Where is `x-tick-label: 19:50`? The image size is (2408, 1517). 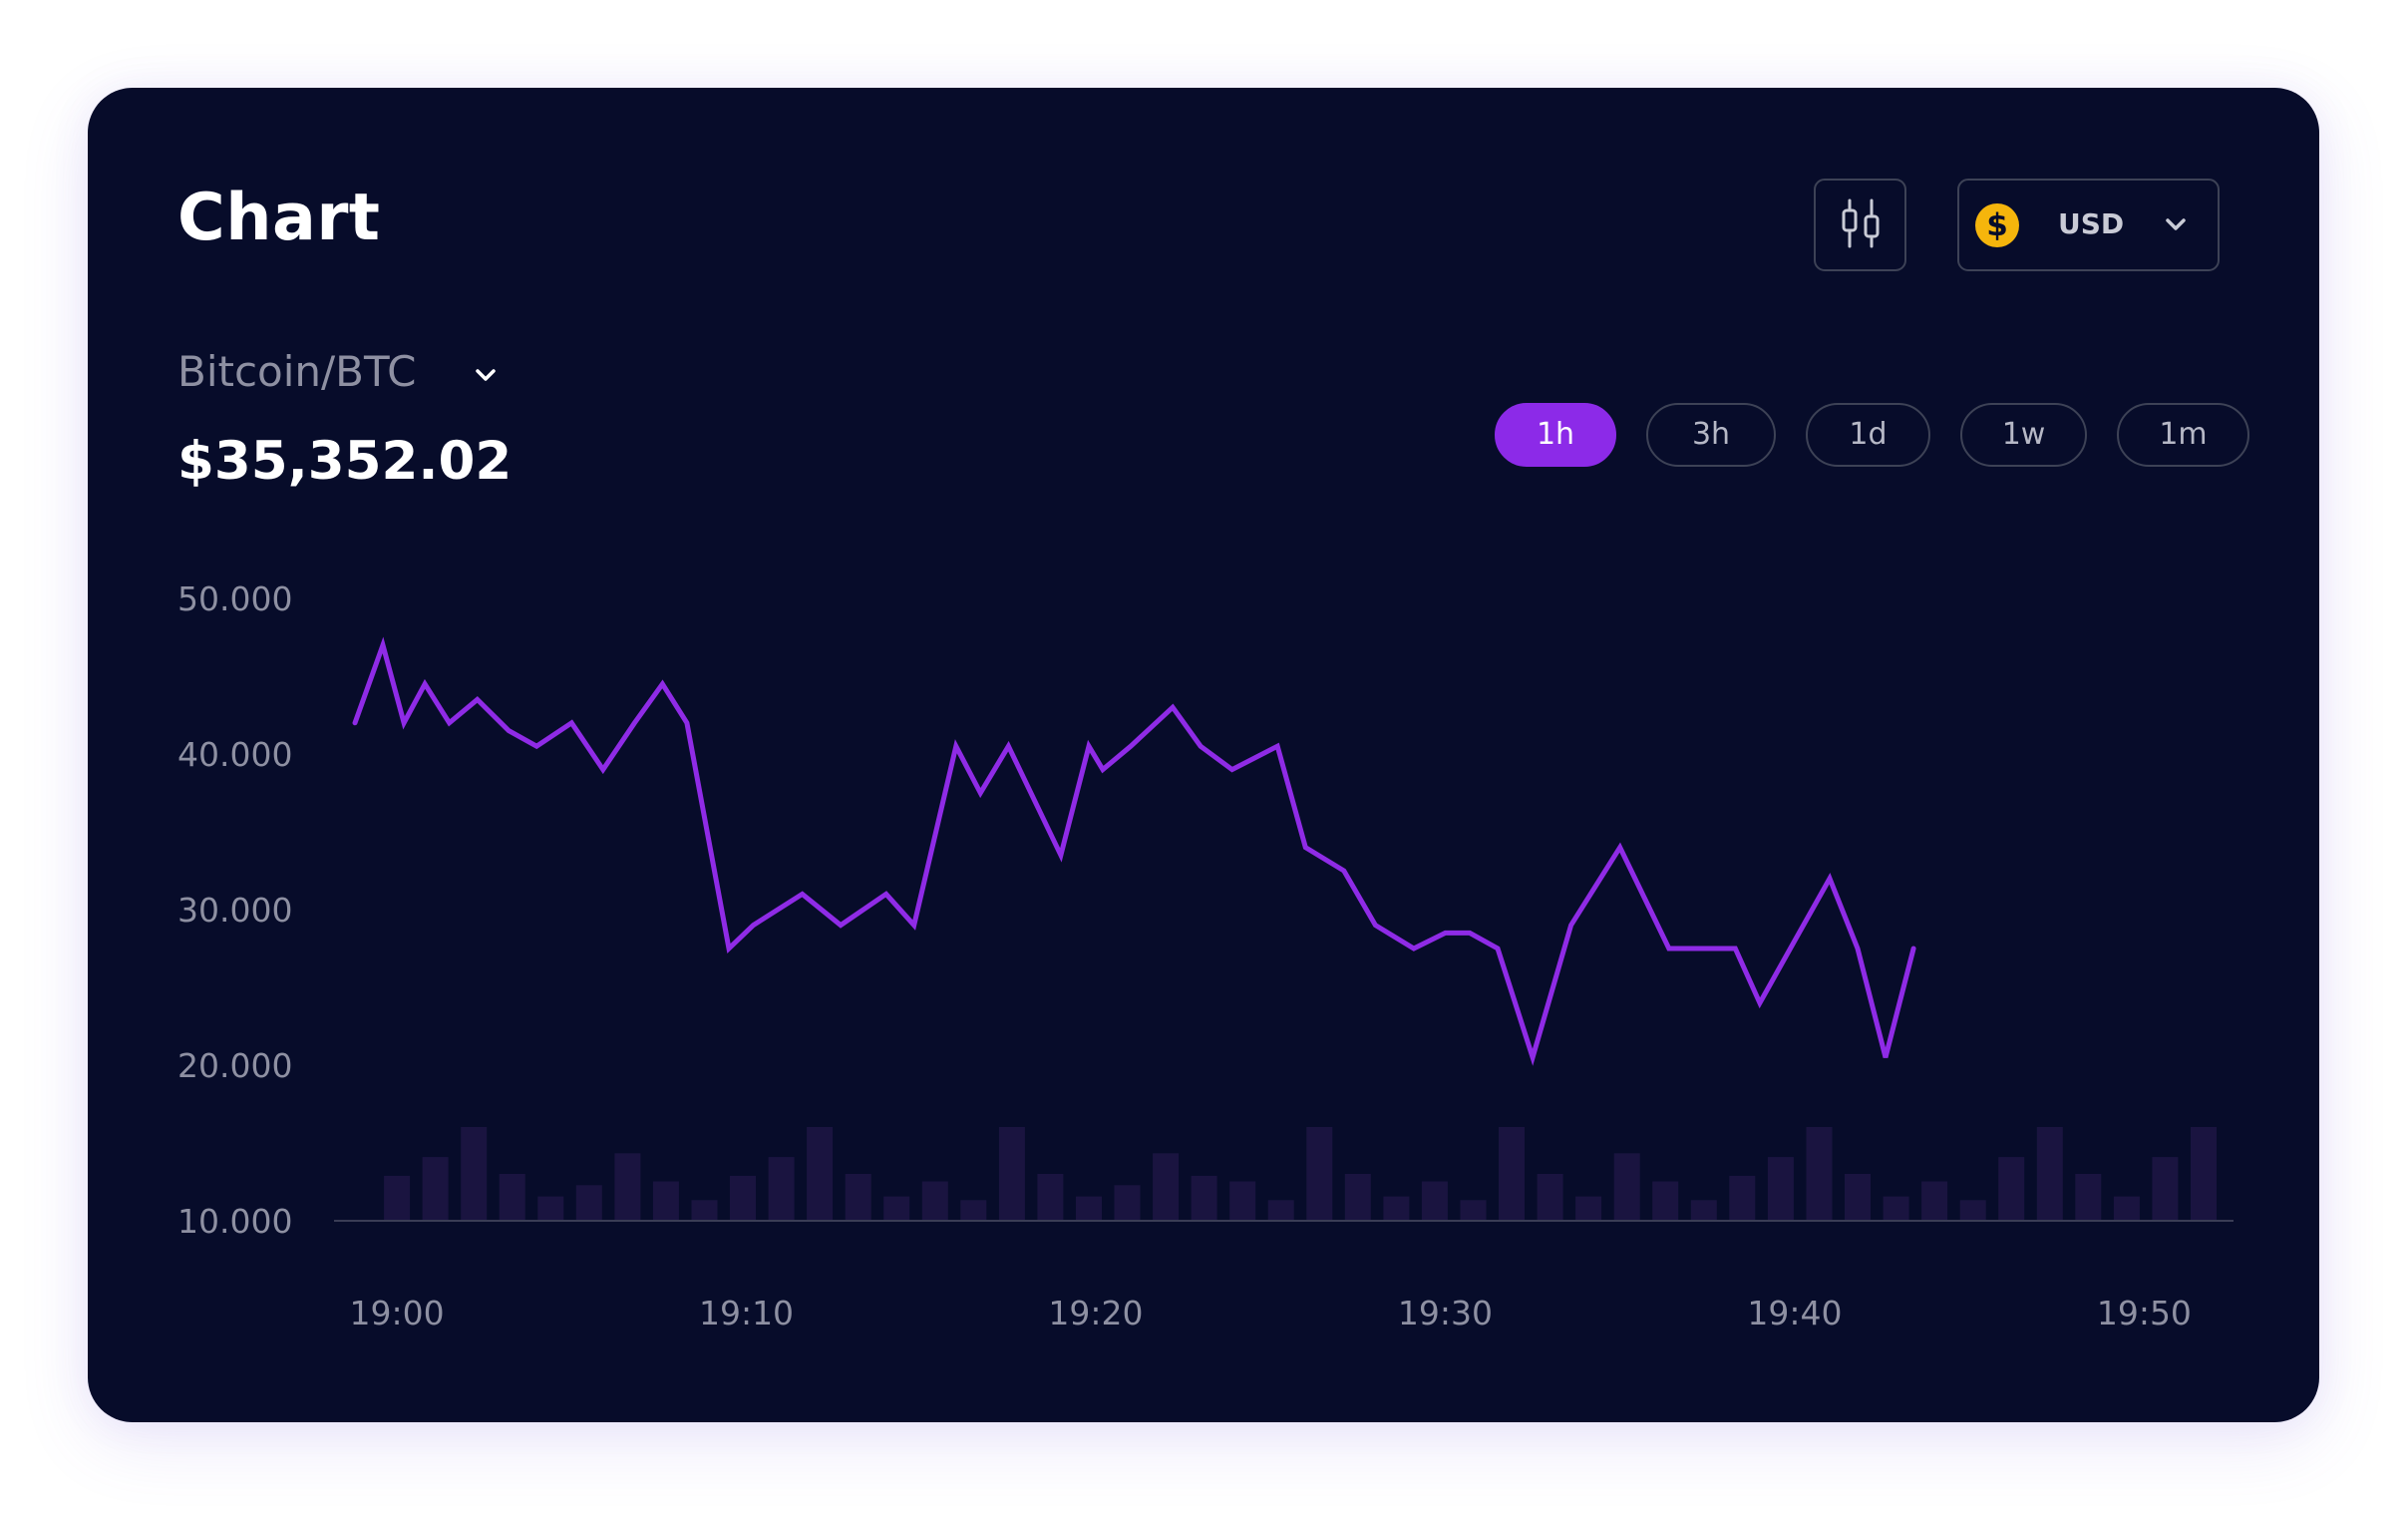
x-tick-label: 19:50 is located at coordinates (2144, 1313).